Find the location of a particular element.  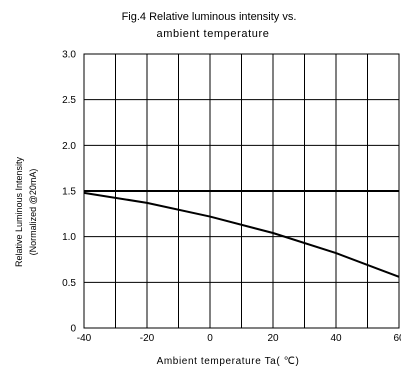

x-tick-labels: -40 -20 0 20 40 60 is located at coordinates (239, 338).